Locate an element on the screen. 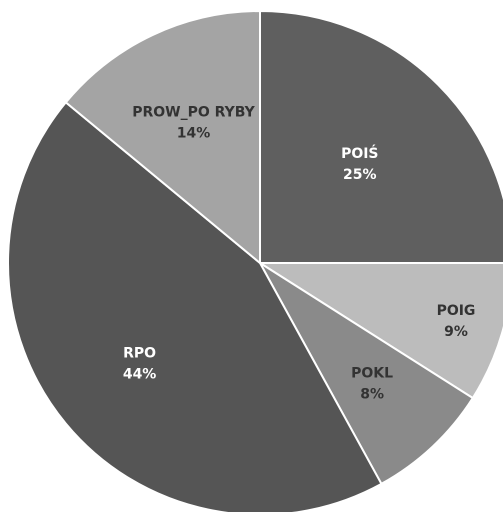  slice-percent-pokl: 8% is located at coordinates (372, 394).